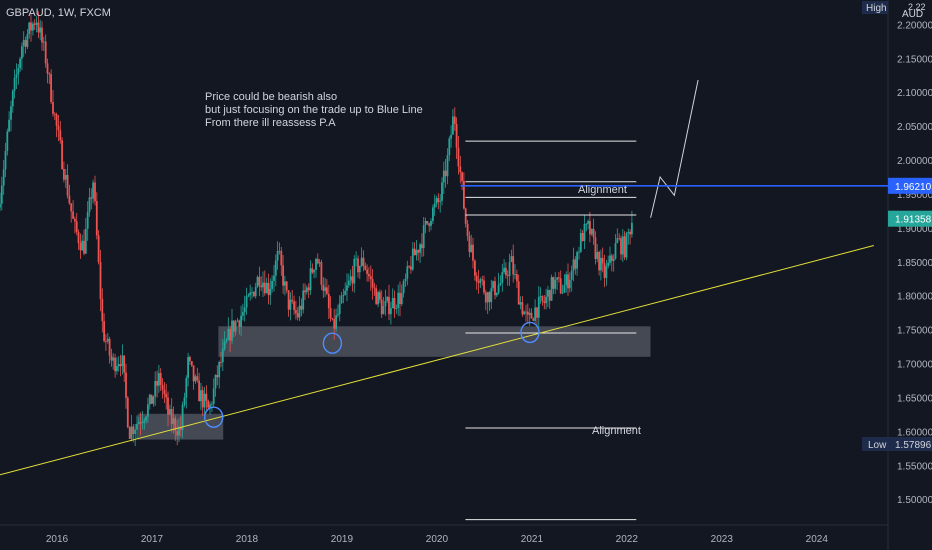  What do you see at coordinates (58, 13) in the screenshot?
I see `symbol-header: GBPAUD, 1W, FXCM` at bounding box center [58, 13].